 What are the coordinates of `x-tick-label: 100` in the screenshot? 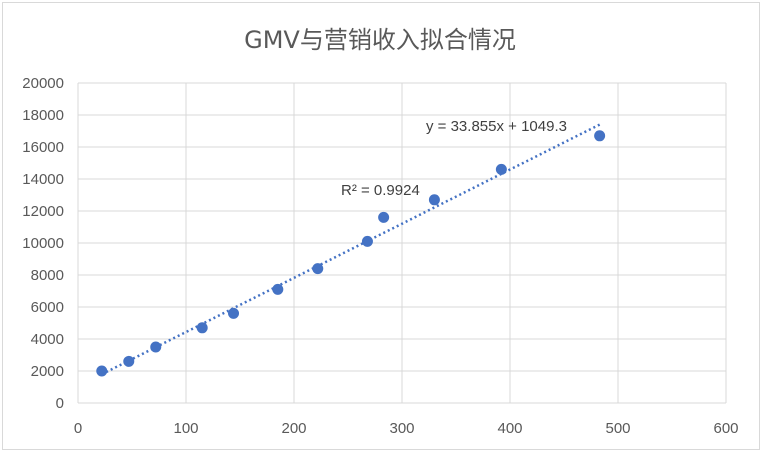 It's located at (185, 428).